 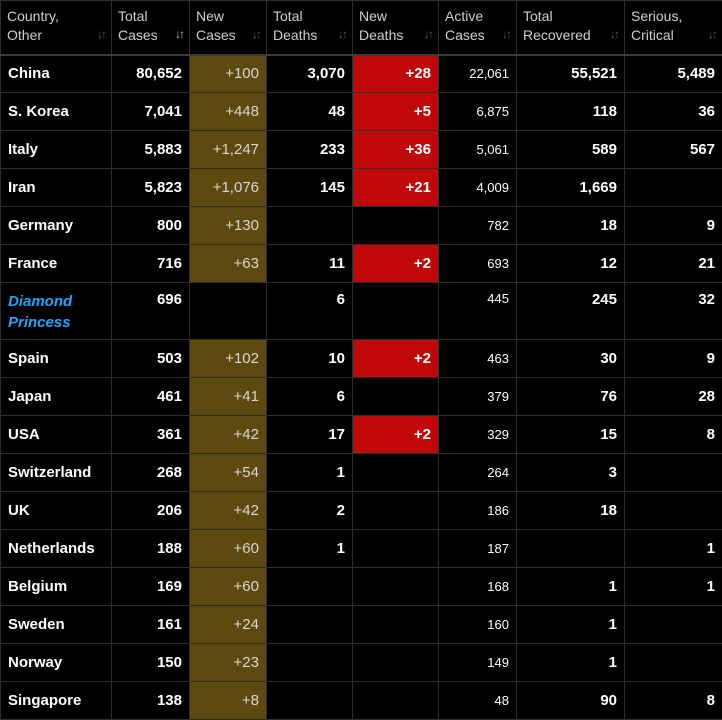 I want to click on header-serious-critical: Serious, Critical ↓↑, so click(x=673, y=28).